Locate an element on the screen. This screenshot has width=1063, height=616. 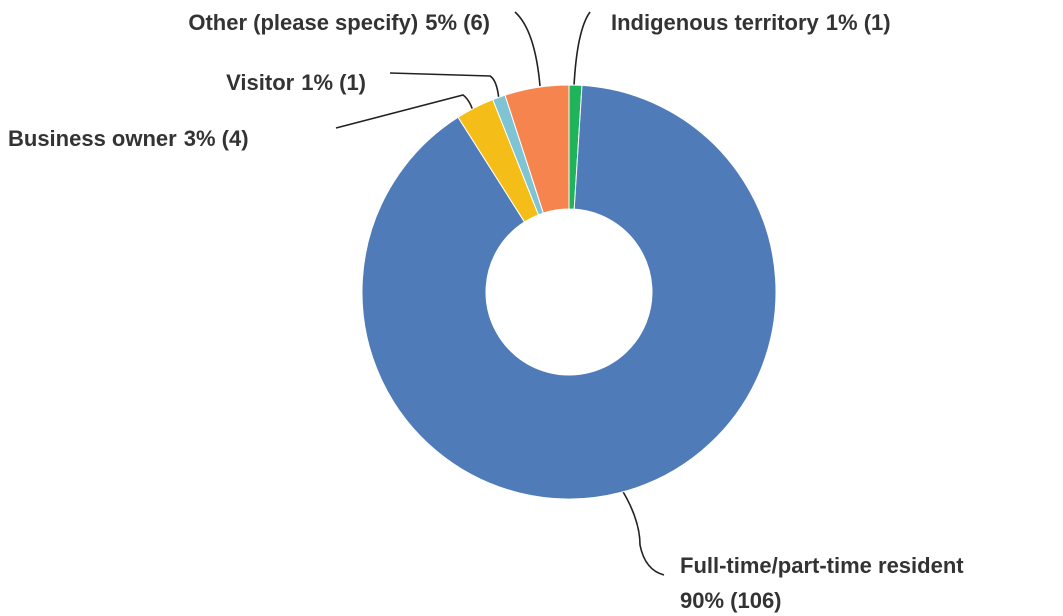
category-label: Indigenous territory is located at coordinates (715, 22).